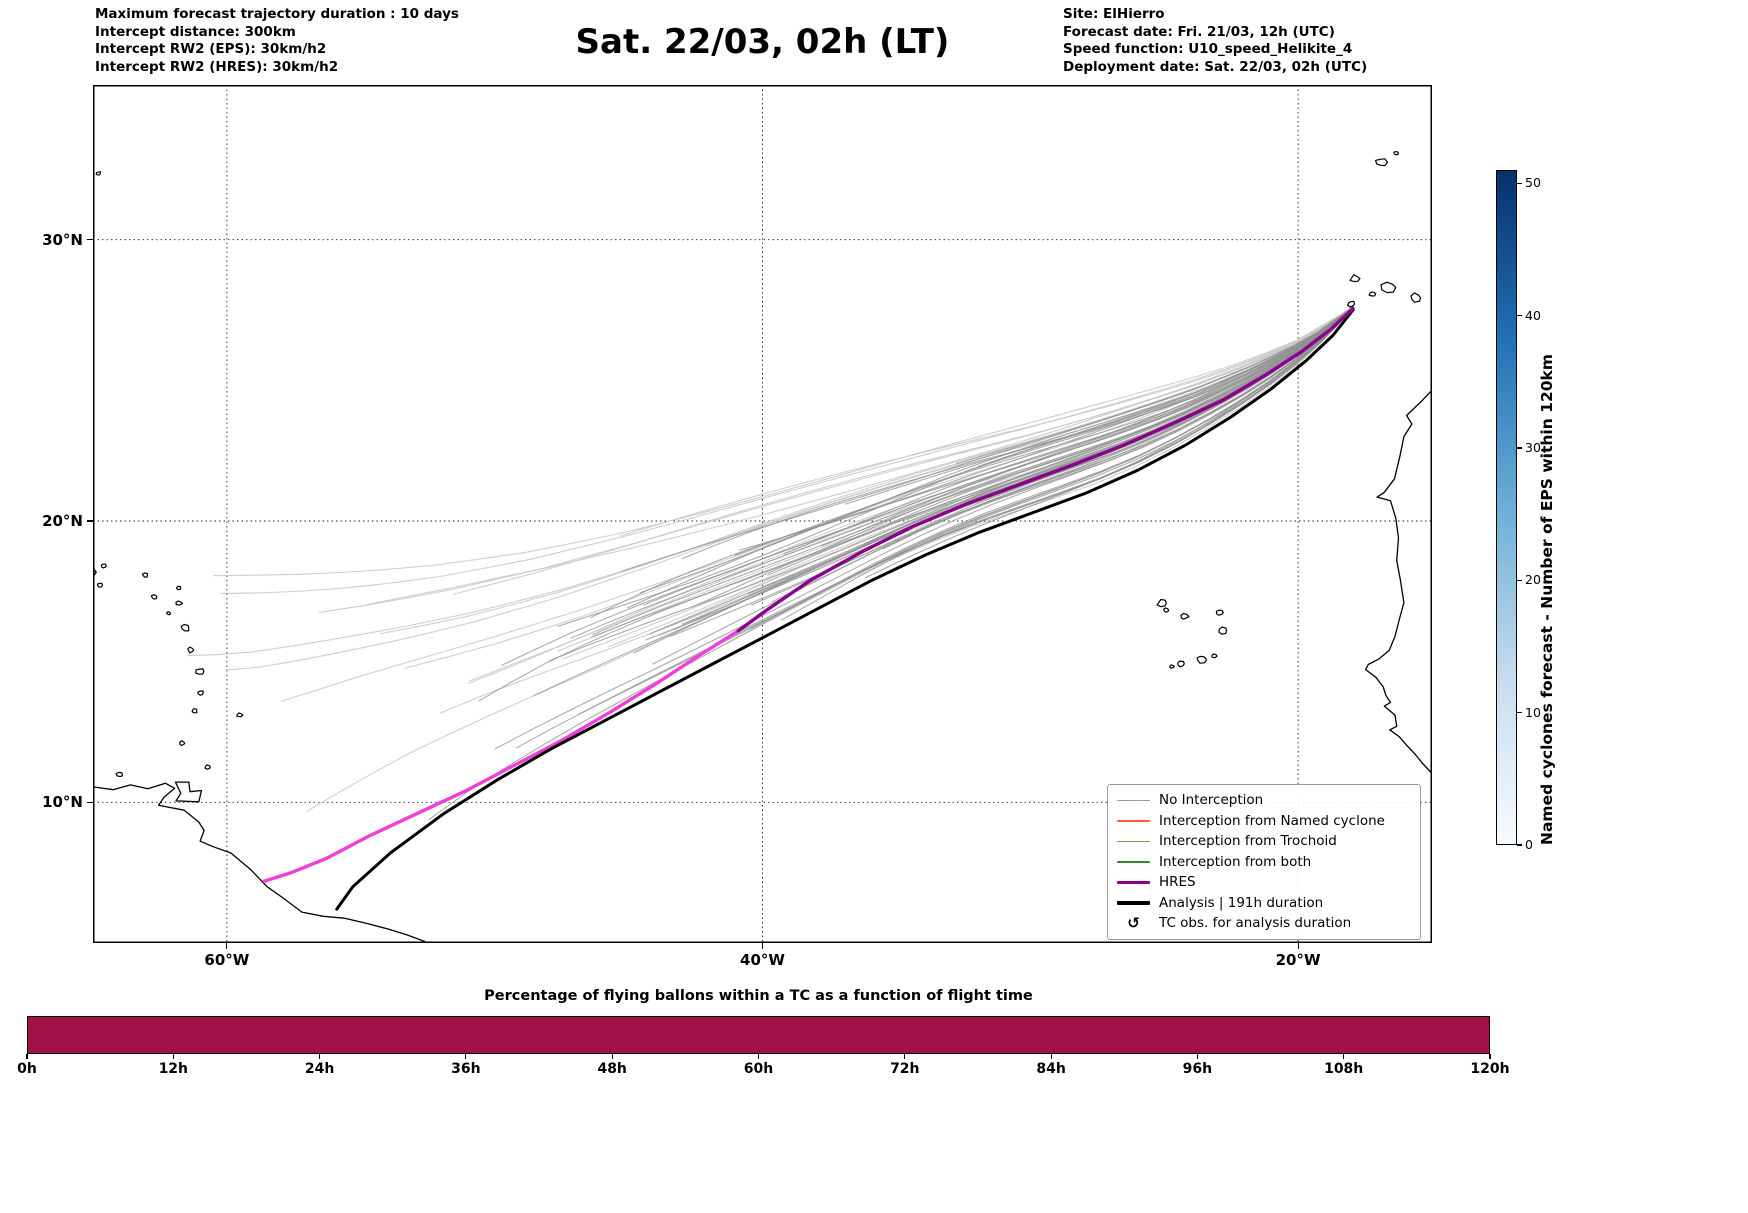  Describe the element at coordinates (1219, 612) in the screenshot. I see `island-sal` at that location.